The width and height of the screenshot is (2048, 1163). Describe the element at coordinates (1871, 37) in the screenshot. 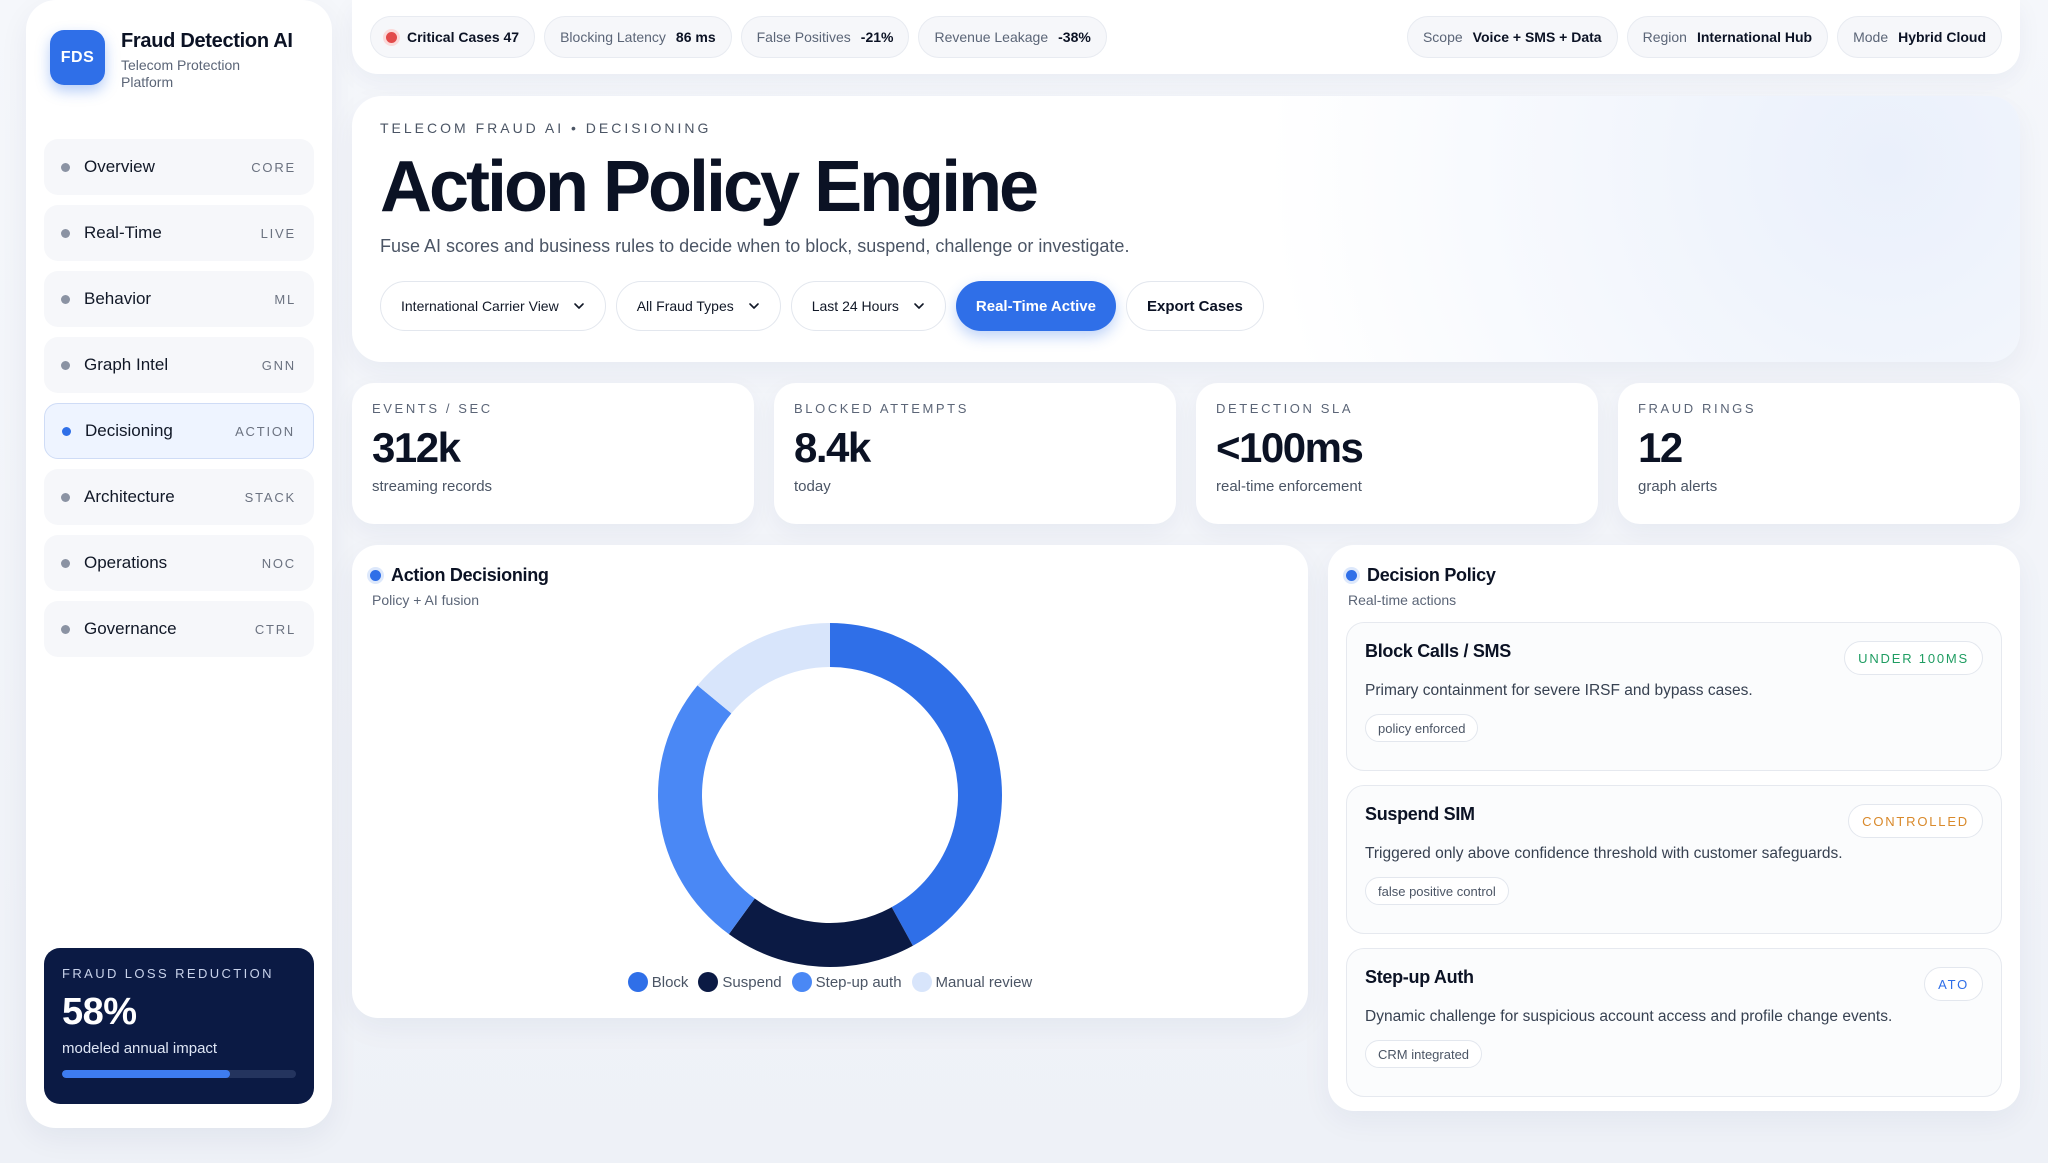

I see `chip-label: Mode` at that location.